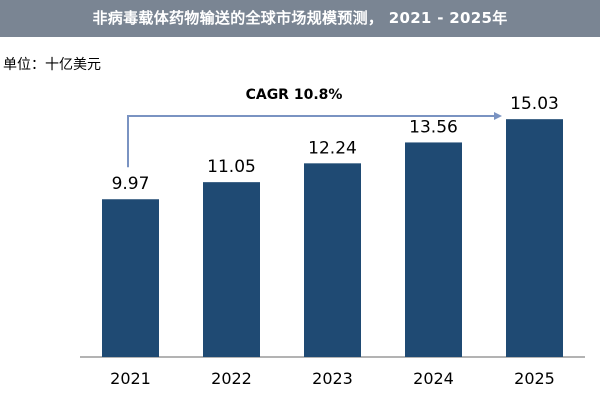 Image resolution: width=600 pixels, height=400 pixels. I want to click on bar-2025, so click(534, 238).